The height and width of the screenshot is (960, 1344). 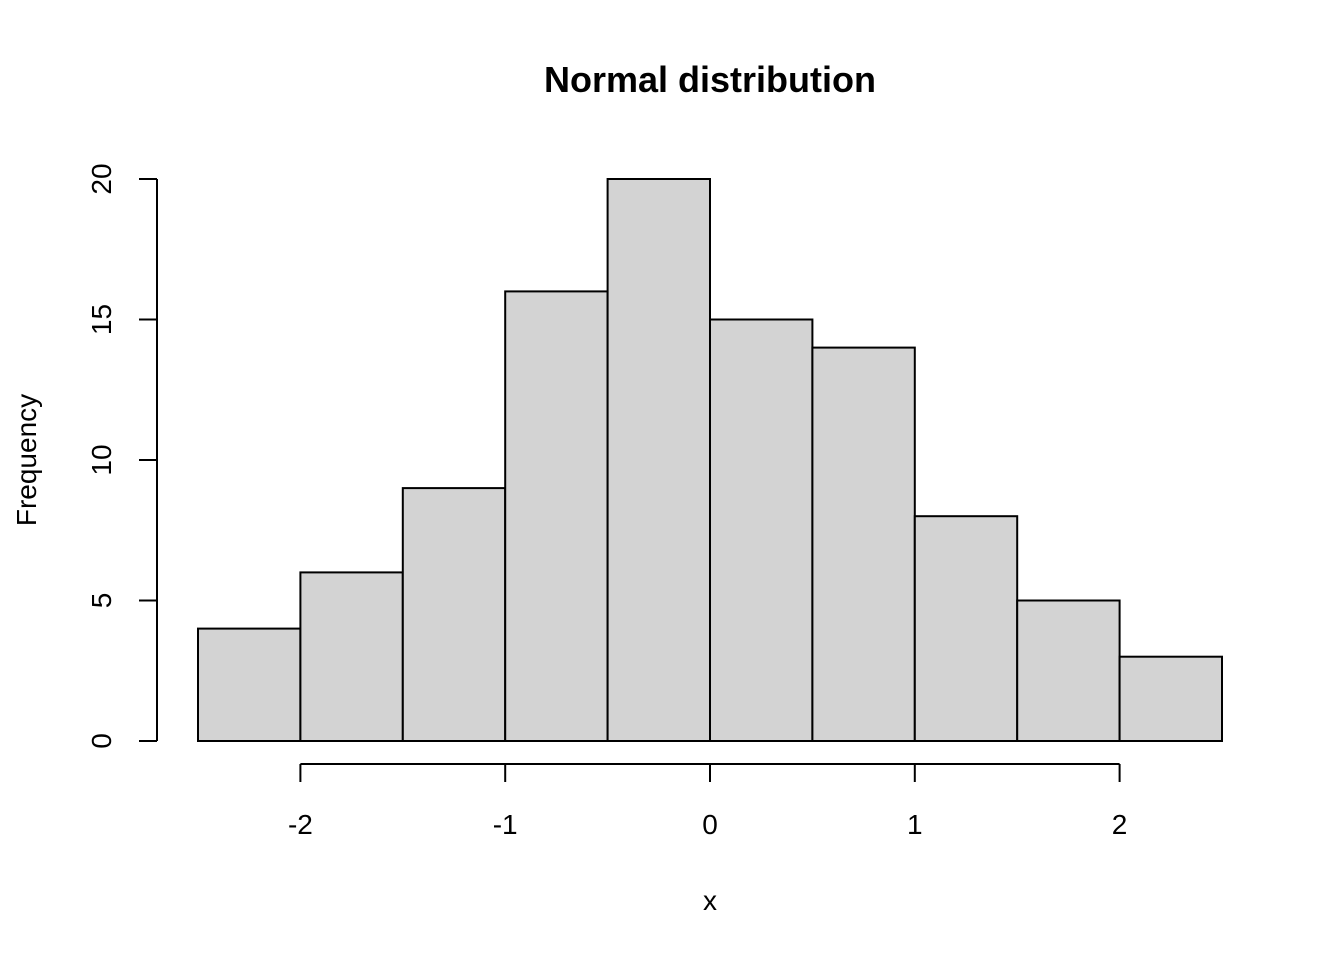 What do you see at coordinates (101, 741) in the screenshot?
I see `y-tick-label-0: 0` at bounding box center [101, 741].